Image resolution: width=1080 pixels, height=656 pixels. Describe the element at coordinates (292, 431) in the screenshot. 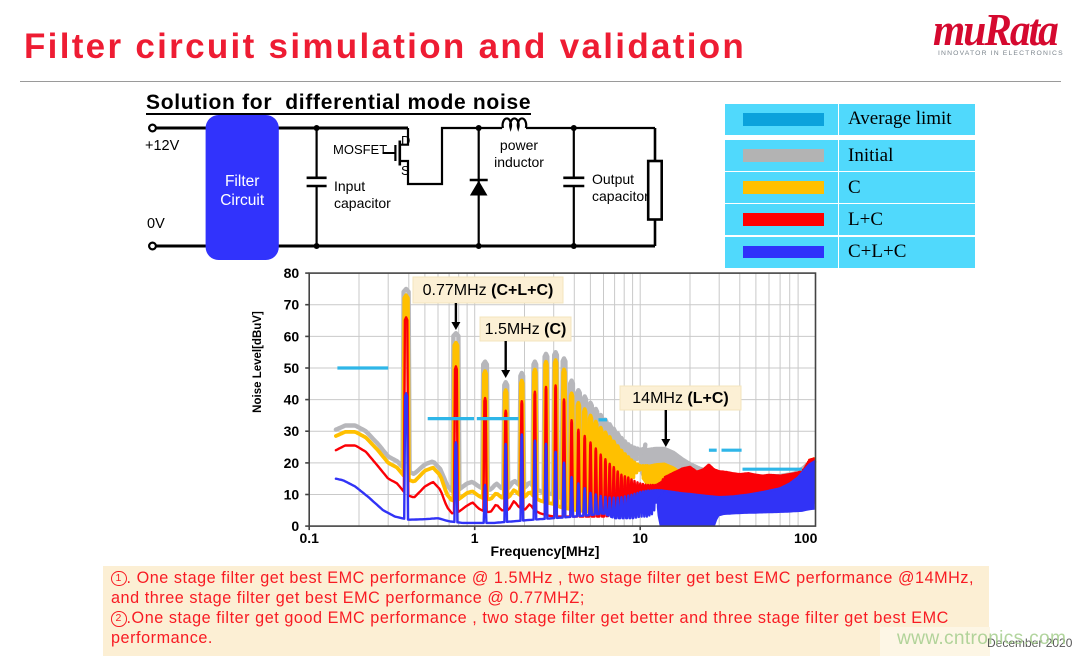

I see `svg-text: 30` at that location.